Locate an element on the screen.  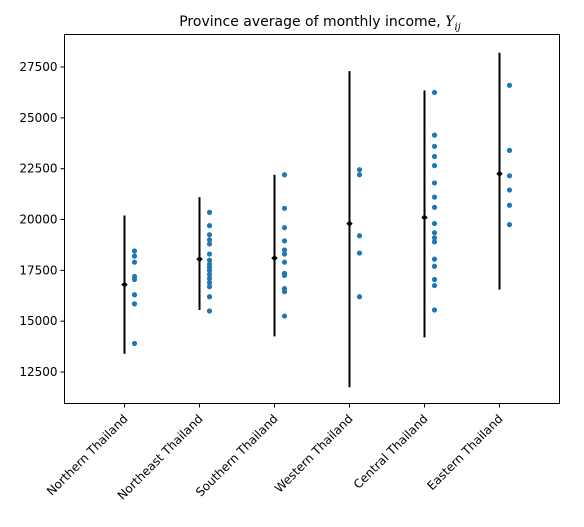
y-tick-label: 20000 is located at coordinates (38, 220).